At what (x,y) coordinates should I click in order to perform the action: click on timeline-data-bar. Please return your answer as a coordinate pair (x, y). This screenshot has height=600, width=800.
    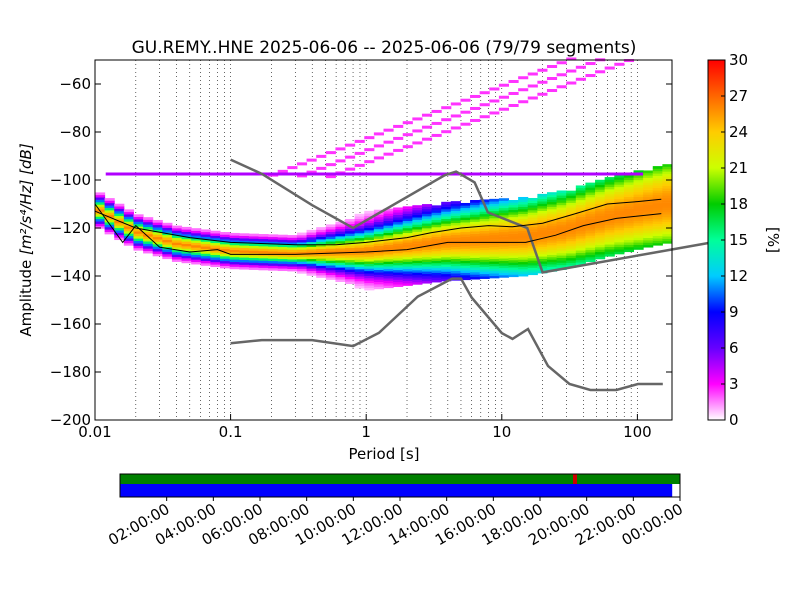
    Looking at the image, I should click on (396, 490).